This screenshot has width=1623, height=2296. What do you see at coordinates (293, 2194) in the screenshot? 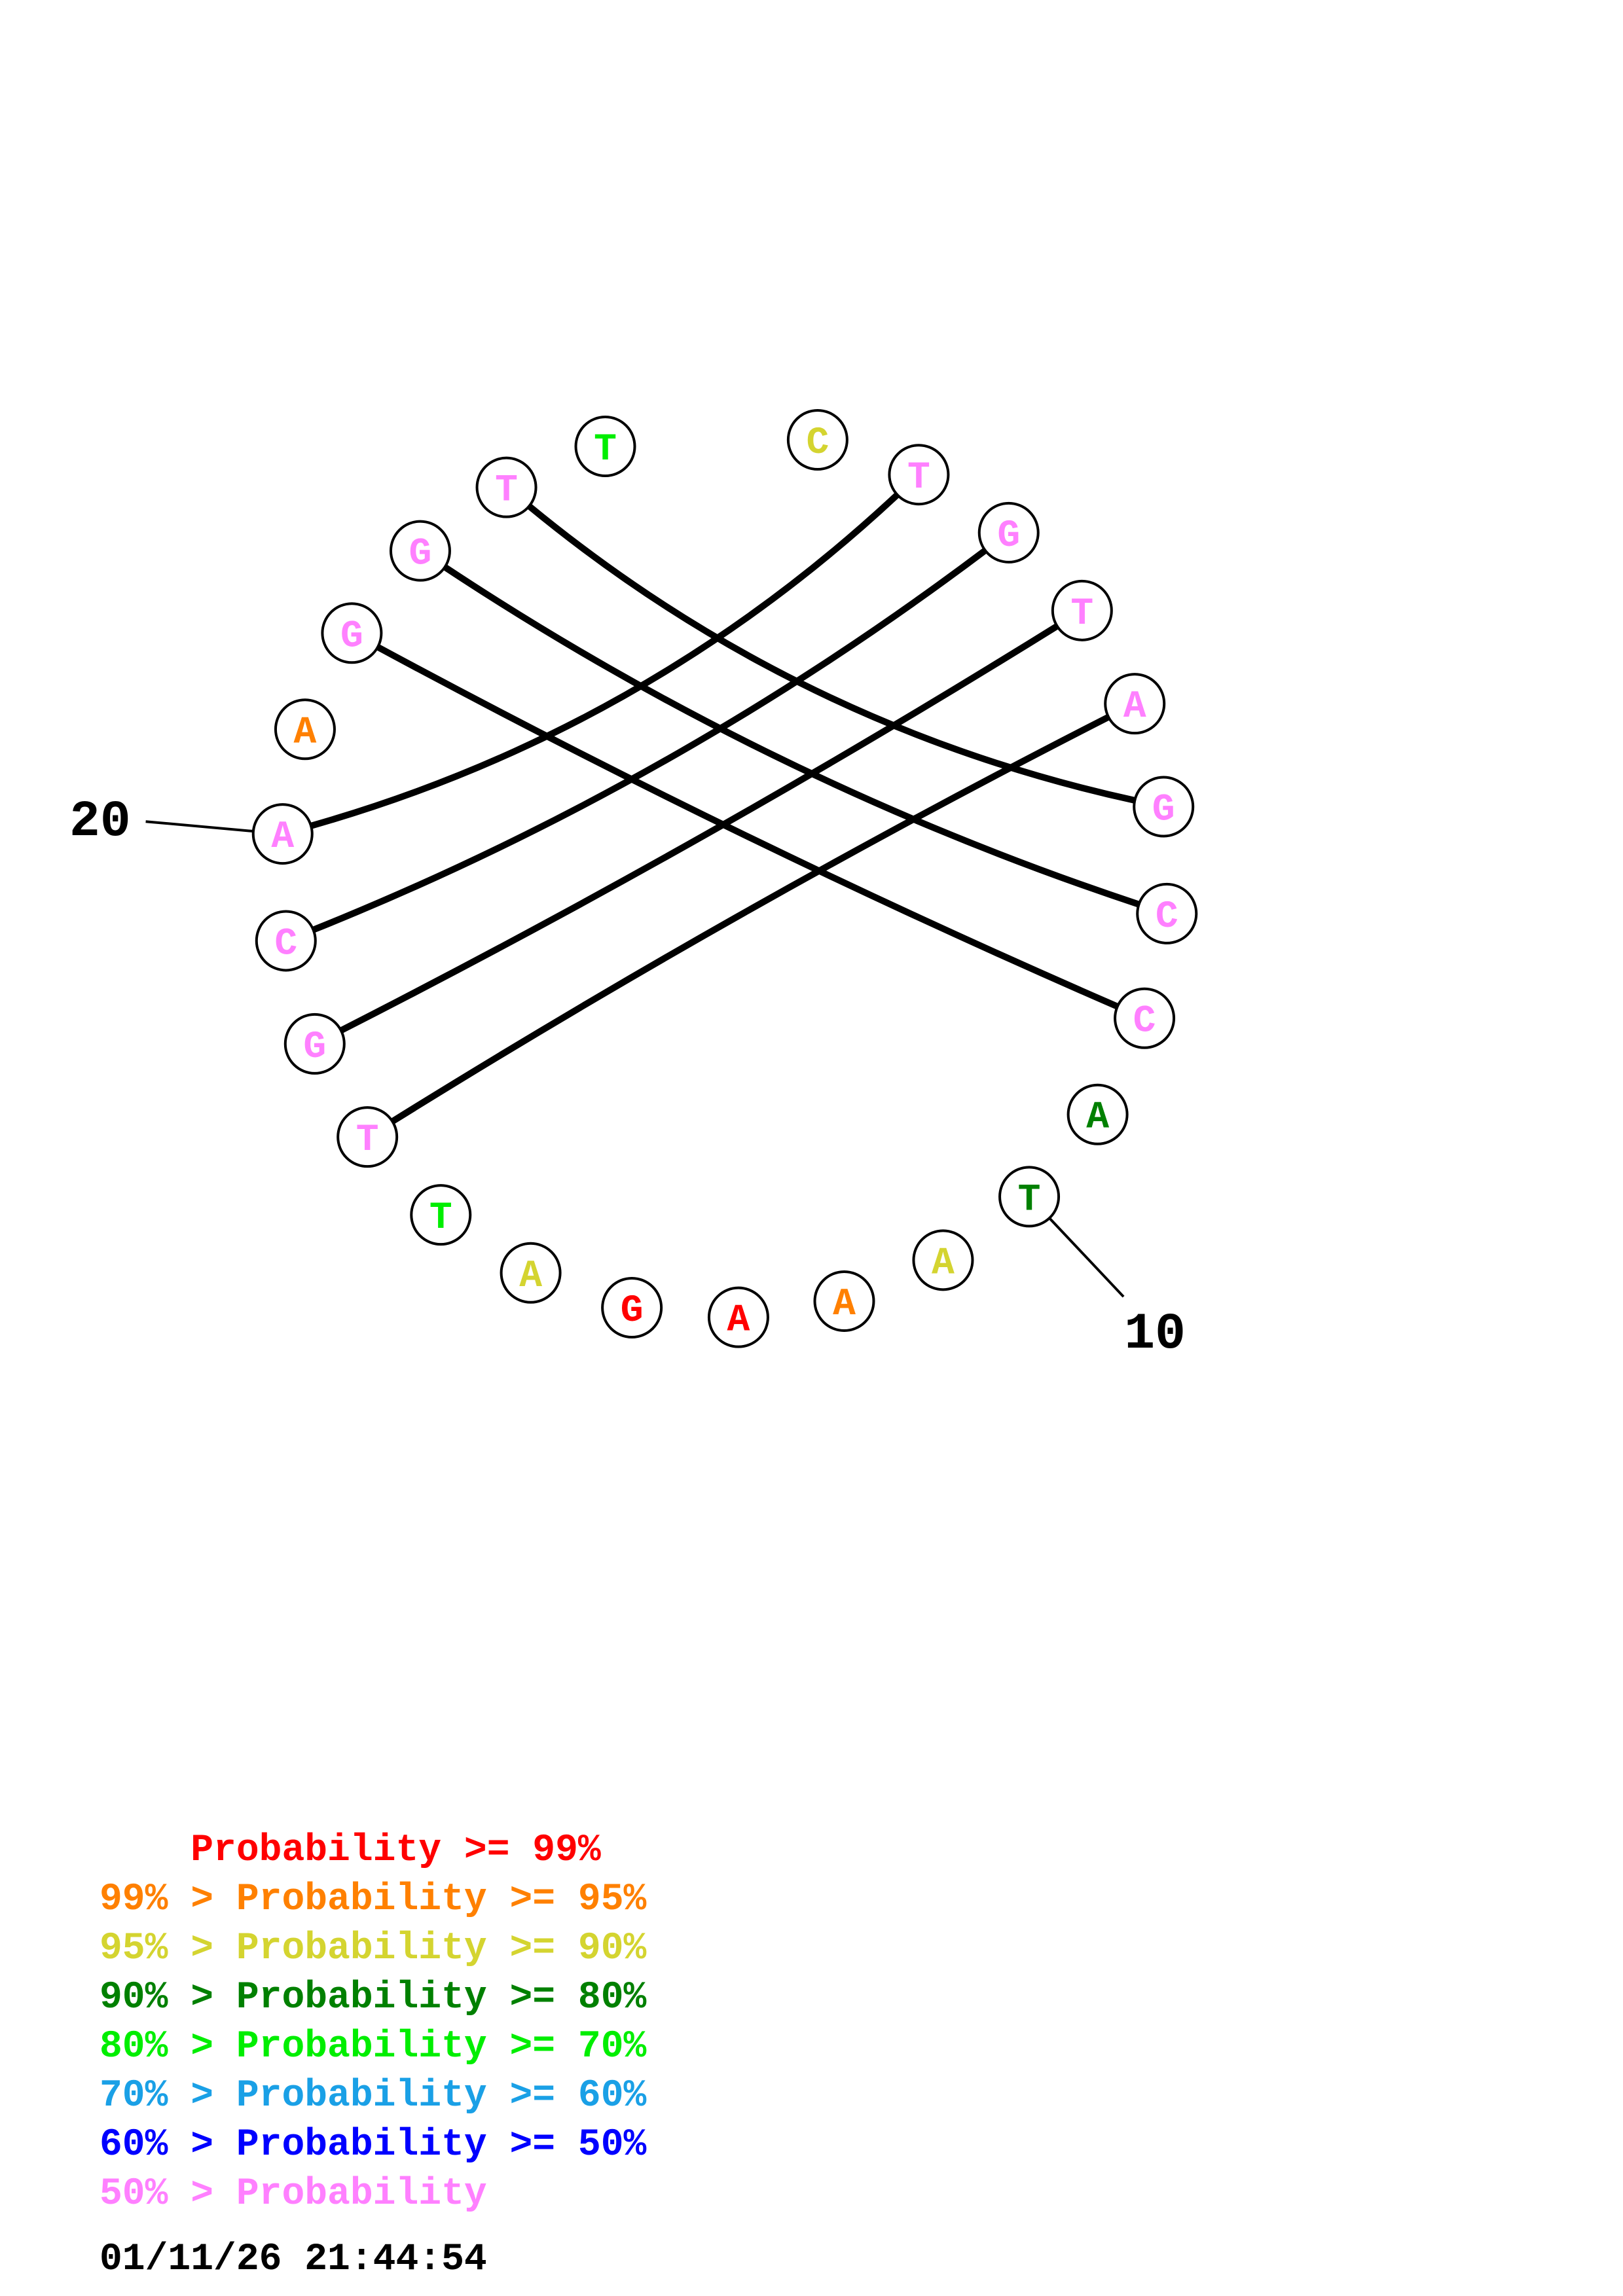
I see `legend-entry-plow: 50% > Probability` at bounding box center [293, 2194].